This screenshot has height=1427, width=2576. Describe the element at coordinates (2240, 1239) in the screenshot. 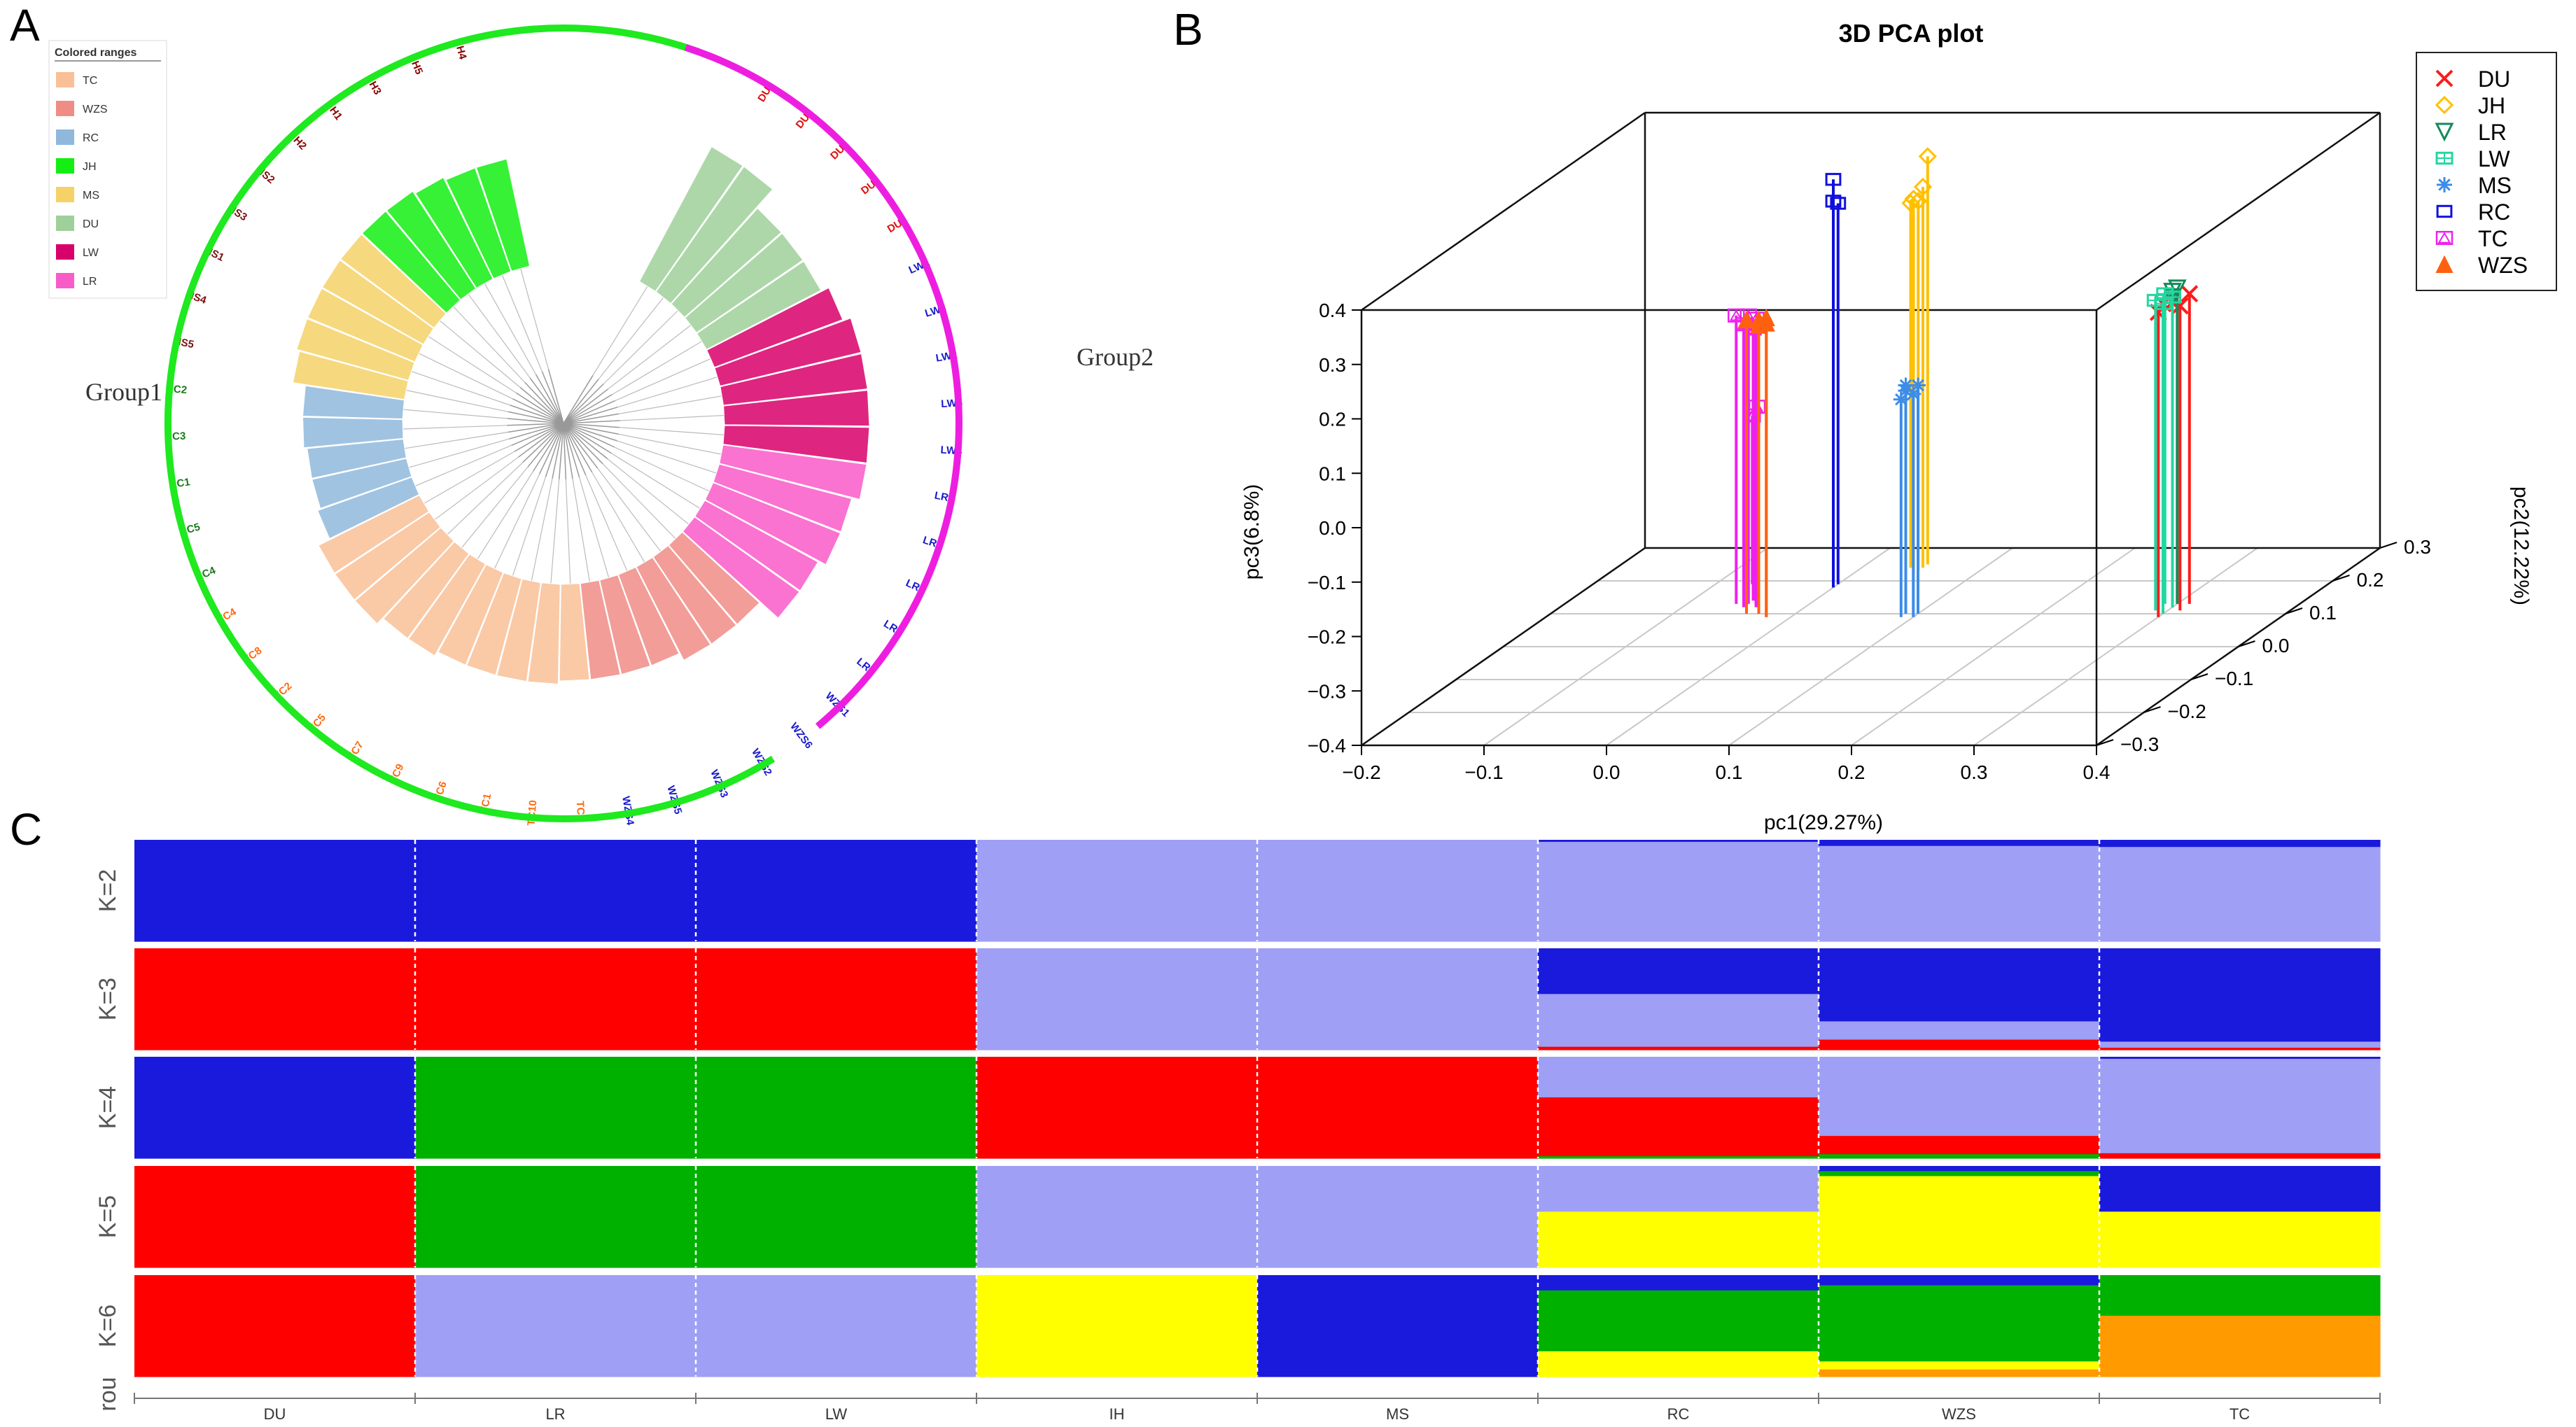

I see `admix-bar-tc-yellow` at that location.